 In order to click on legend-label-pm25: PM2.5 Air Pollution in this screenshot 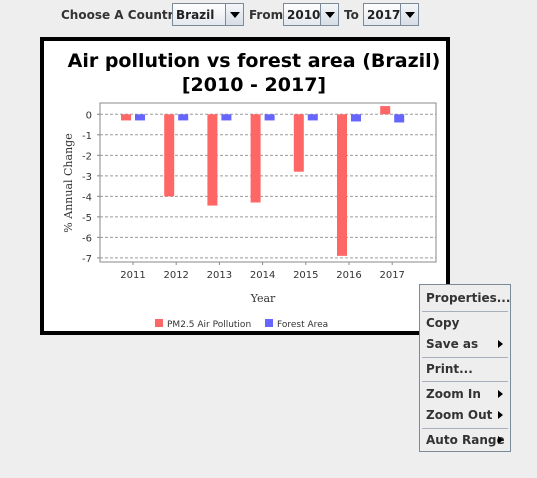, I will do `click(209, 325)`.